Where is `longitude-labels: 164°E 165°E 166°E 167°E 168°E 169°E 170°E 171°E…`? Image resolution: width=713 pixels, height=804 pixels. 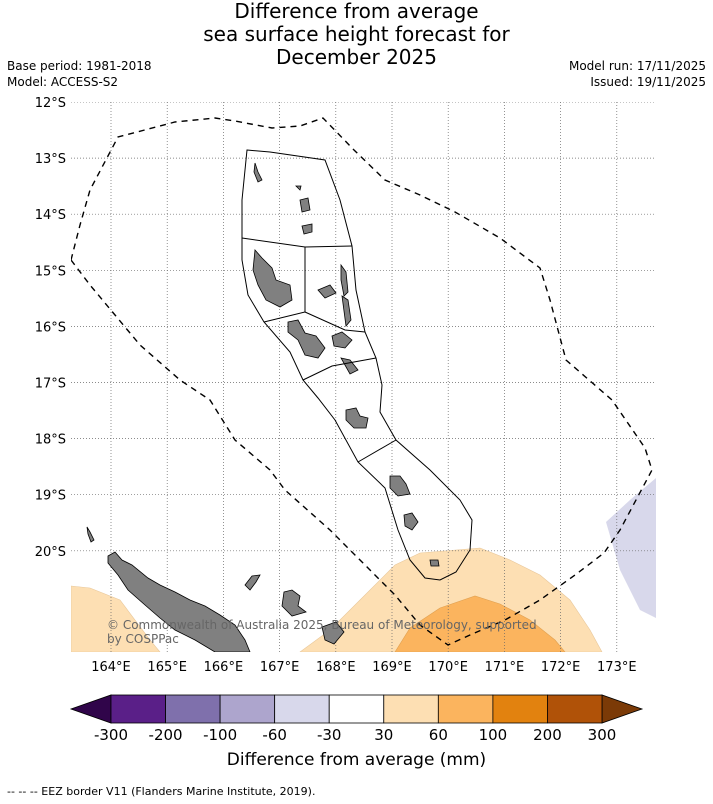
longitude-labels: 164°E 165°E 166°E 167°E 168°E 169°E 170°E 171°E… is located at coordinates (363, 667).